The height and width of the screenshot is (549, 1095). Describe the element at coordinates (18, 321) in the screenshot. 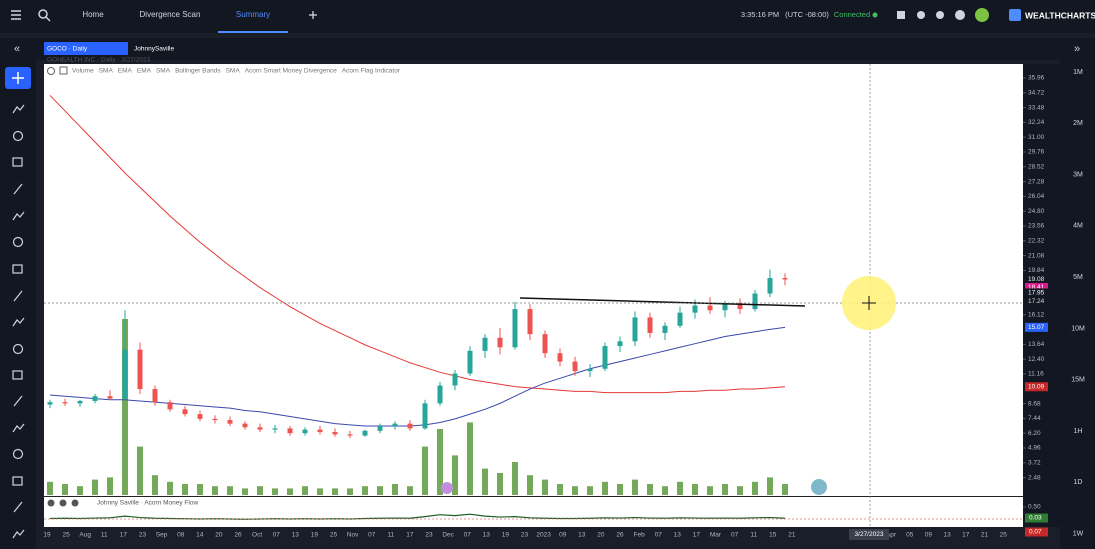

I see `drawing-tools` at that location.